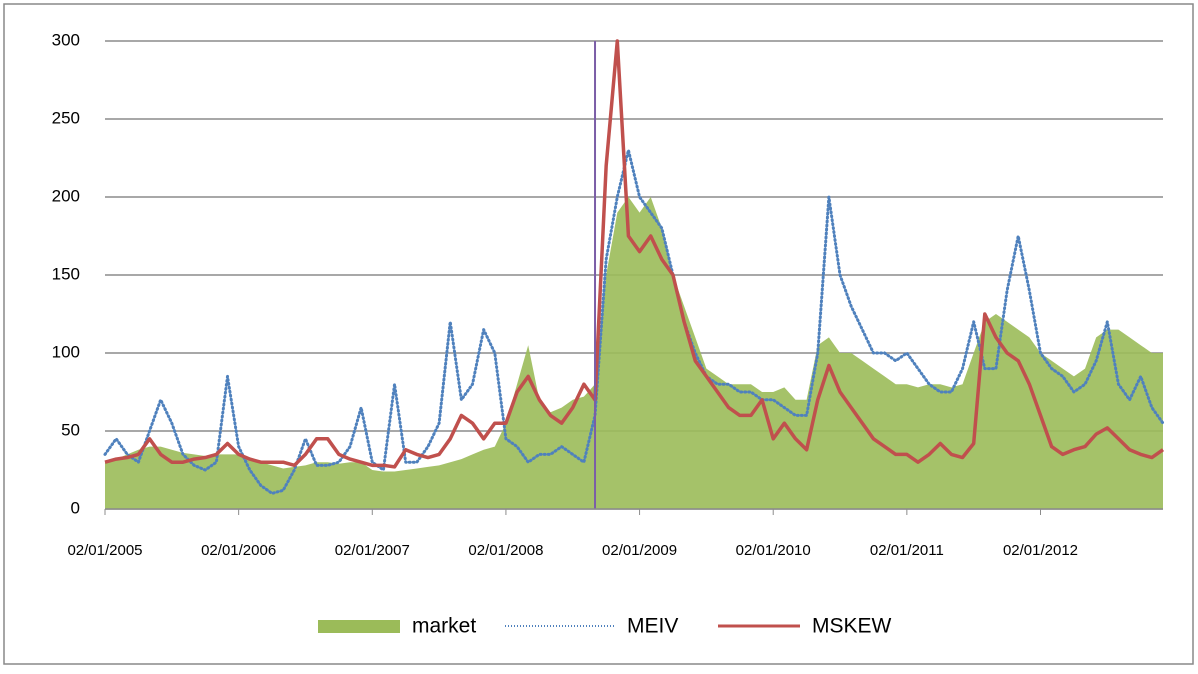 Image resolution: width=1198 pixels, height=674 pixels. What do you see at coordinates (907, 550) in the screenshot?
I see `x-tick-label: 02/01/2011` at bounding box center [907, 550].